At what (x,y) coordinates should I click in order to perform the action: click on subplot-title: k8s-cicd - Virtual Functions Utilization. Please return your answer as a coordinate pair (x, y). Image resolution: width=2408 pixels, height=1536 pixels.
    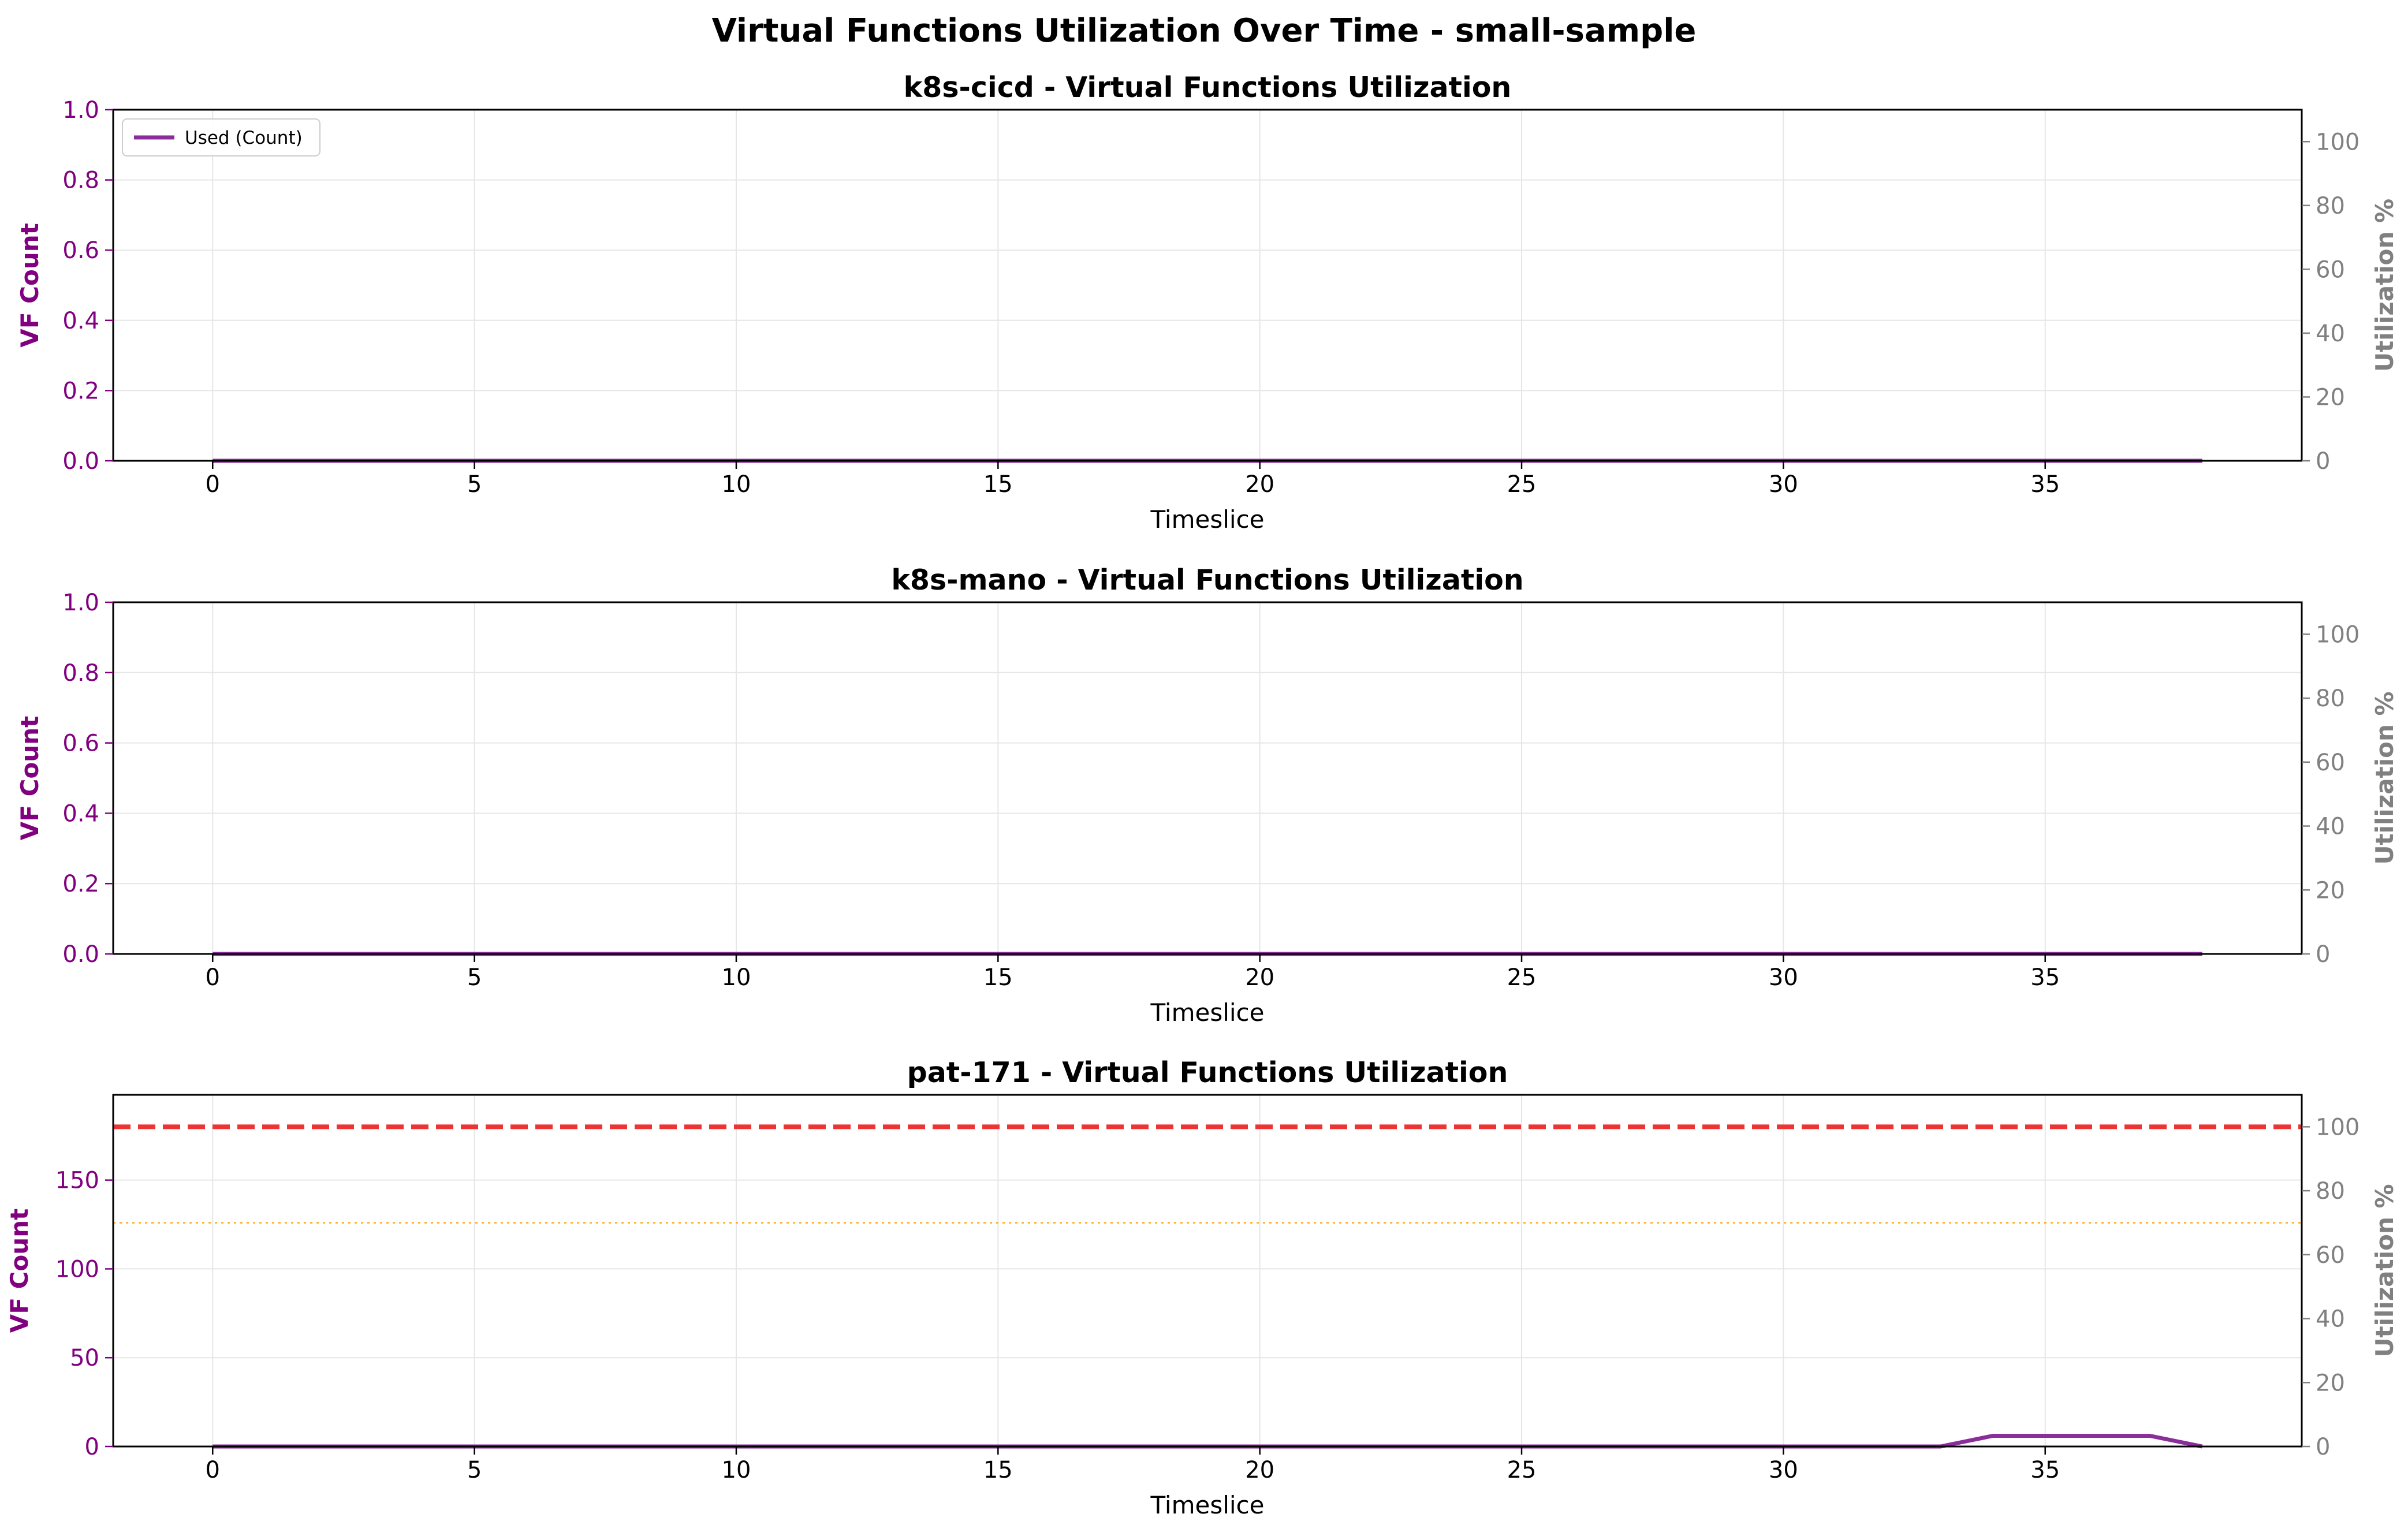
    Looking at the image, I should click on (1208, 87).